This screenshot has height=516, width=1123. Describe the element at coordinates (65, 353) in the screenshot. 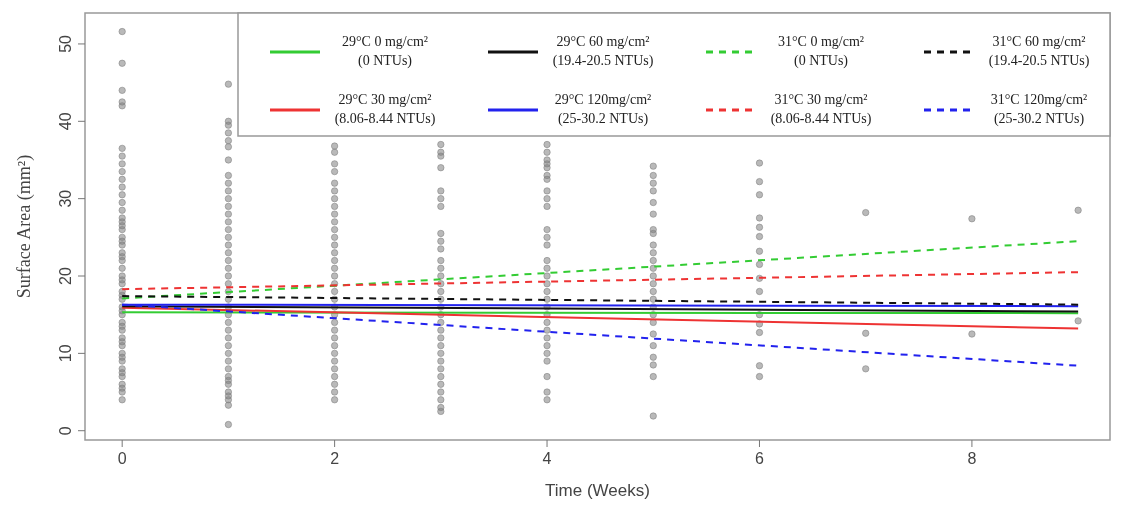

I see `y-tick-label: 10` at that location.